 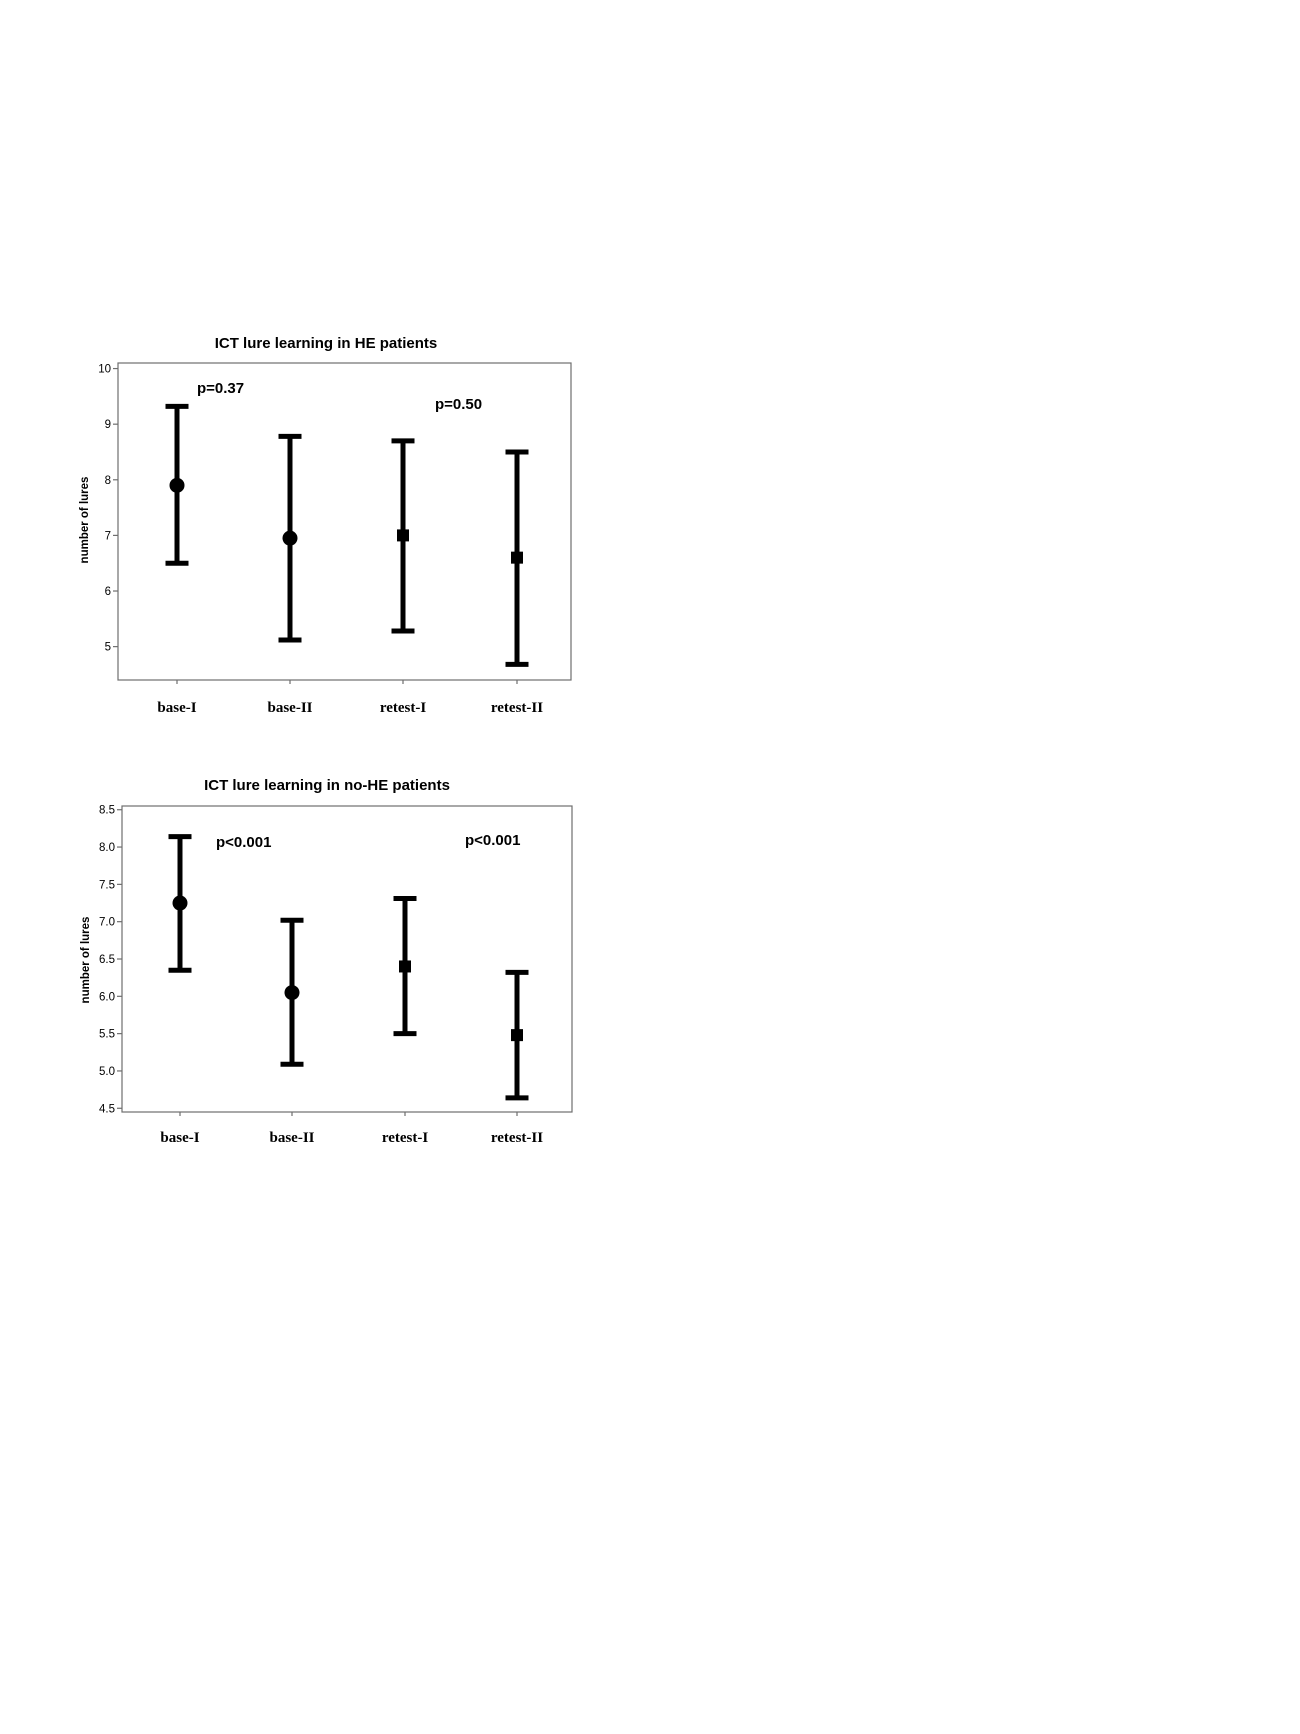 I want to click on p-value-annotation: p=0.37, so click(x=220, y=388).